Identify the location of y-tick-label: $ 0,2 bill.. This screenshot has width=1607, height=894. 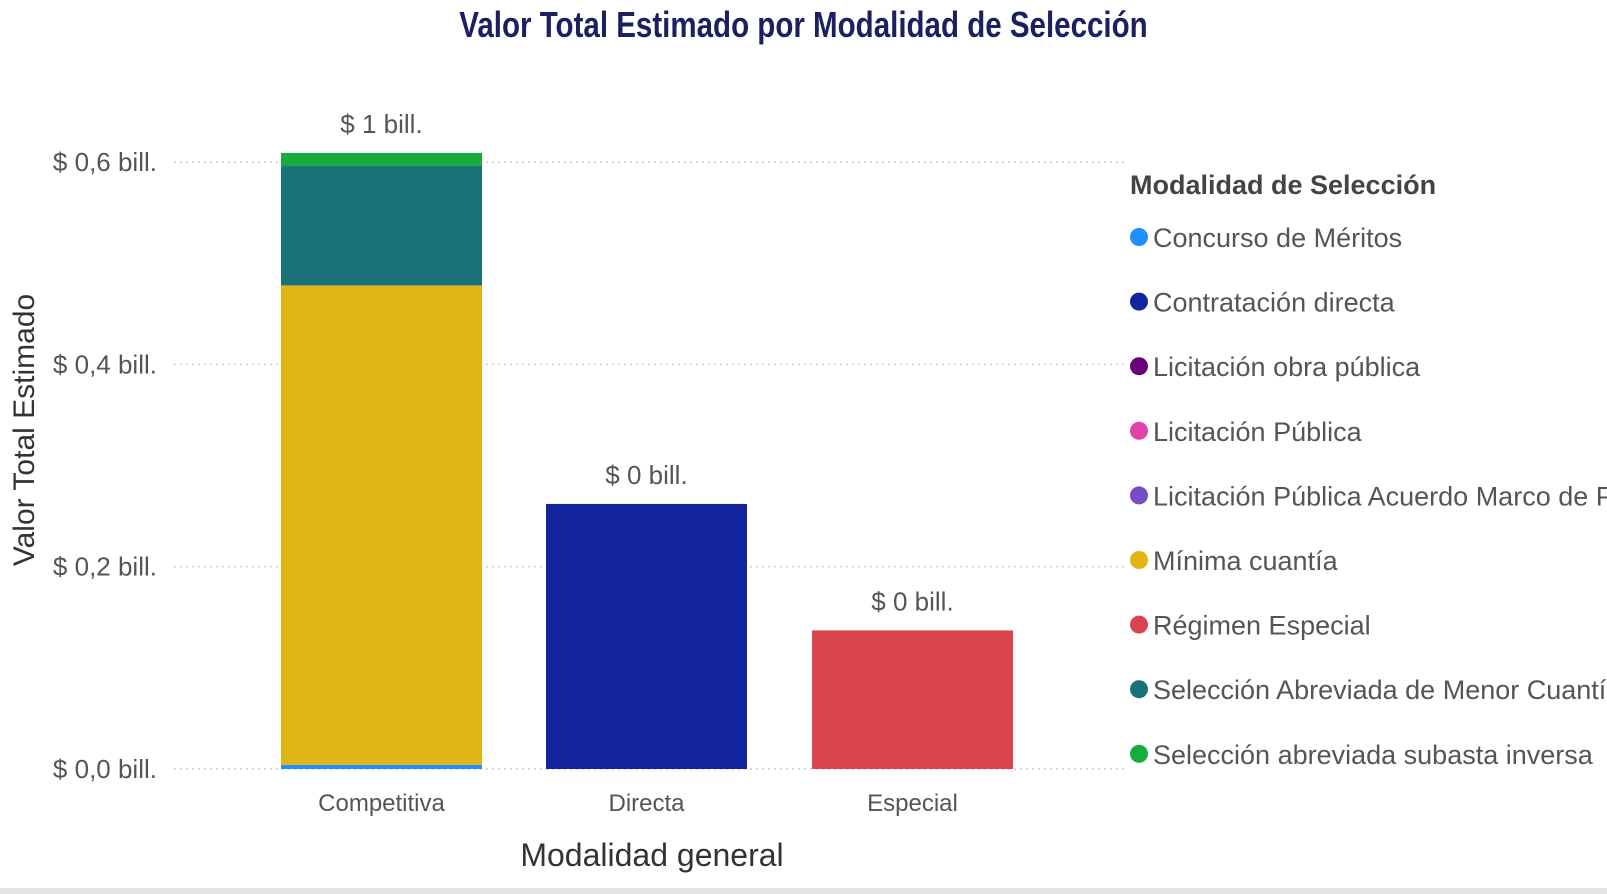
(105, 567).